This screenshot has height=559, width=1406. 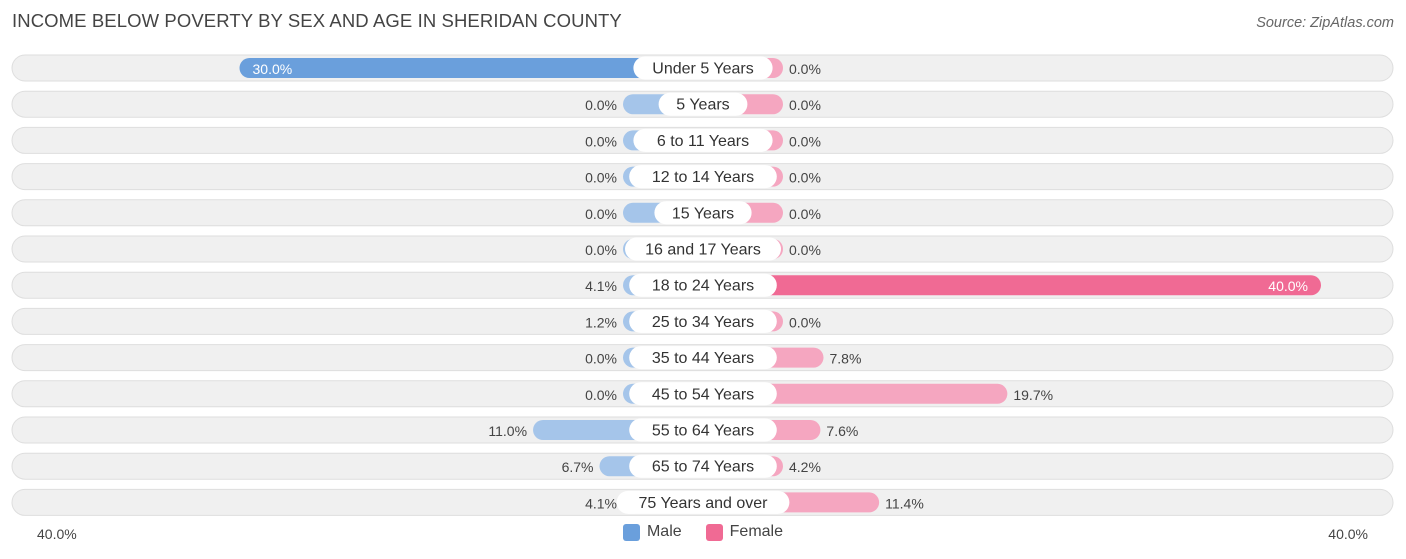 I want to click on female-value-label: 11.4%, so click(x=904, y=503).